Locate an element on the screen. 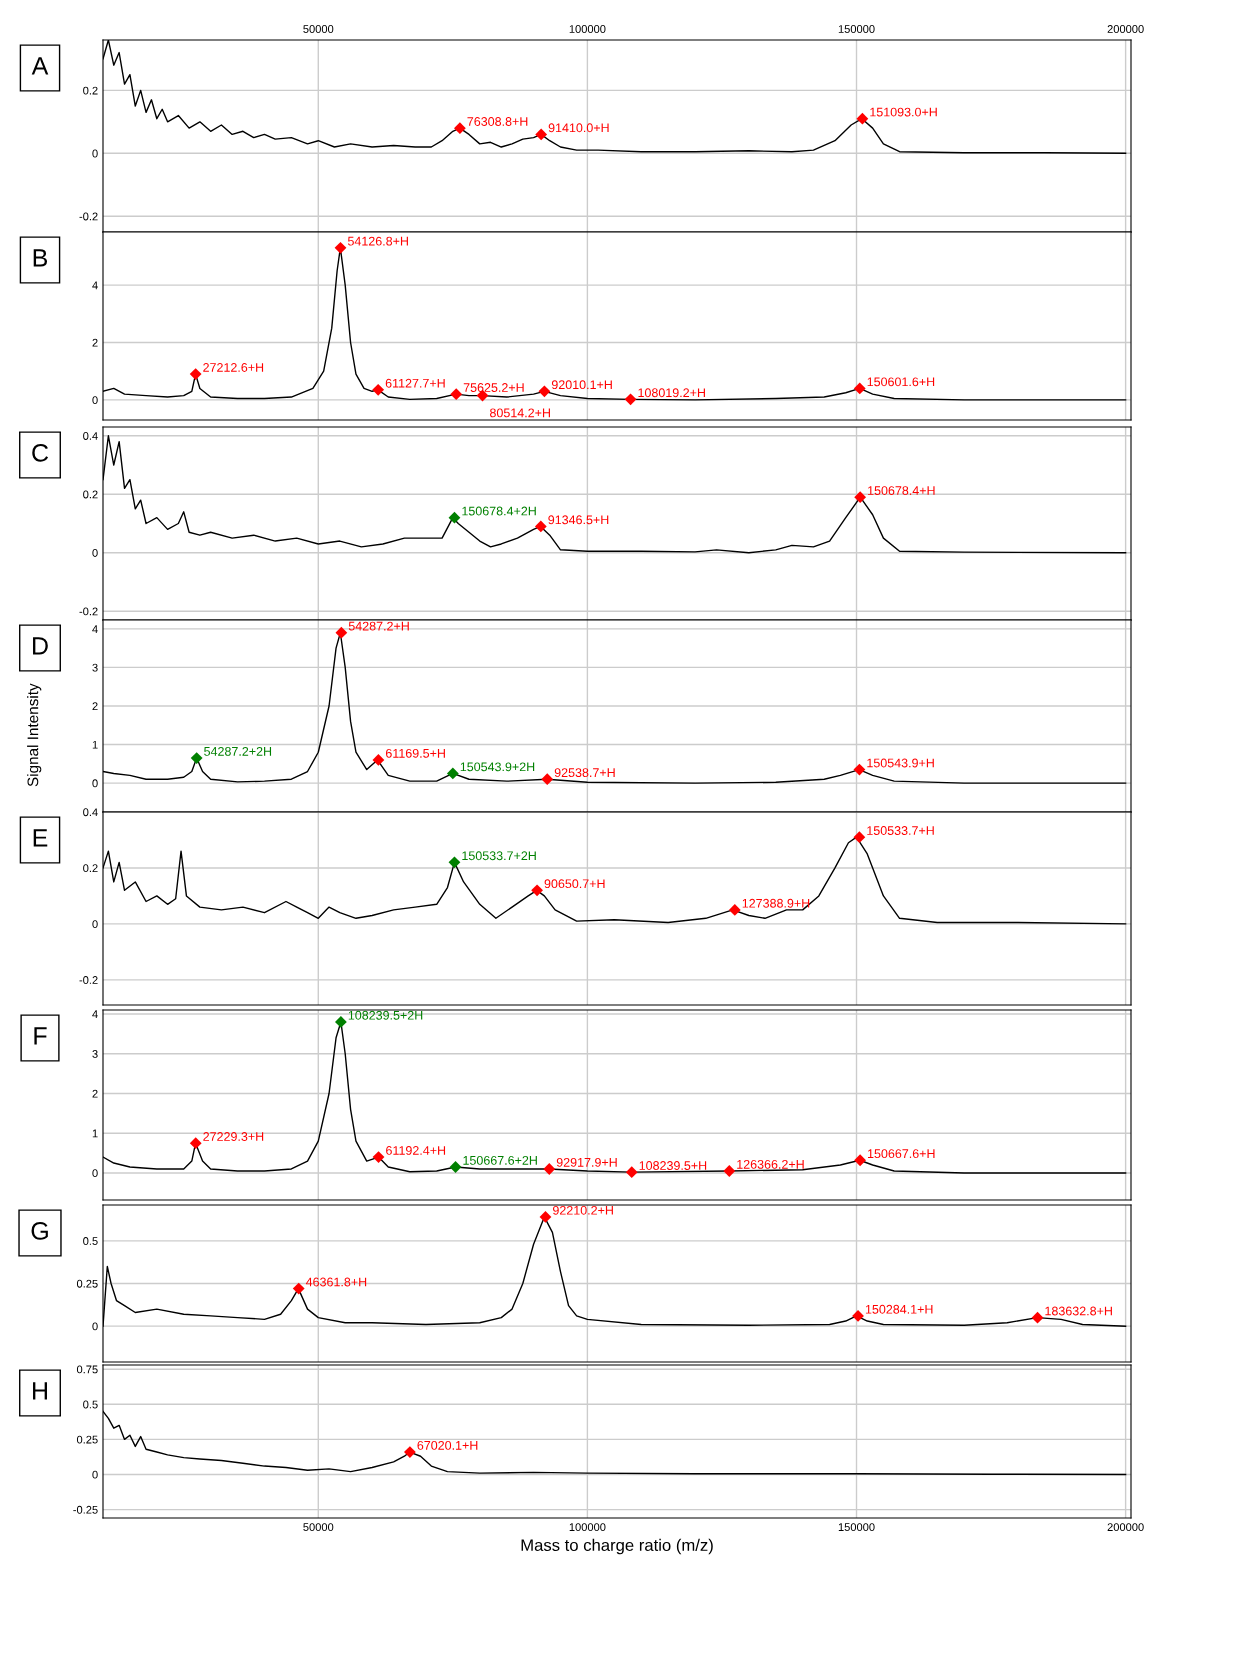 The height and width of the screenshot is (1676, 1241). text: C is located at coordinates (40, 453).